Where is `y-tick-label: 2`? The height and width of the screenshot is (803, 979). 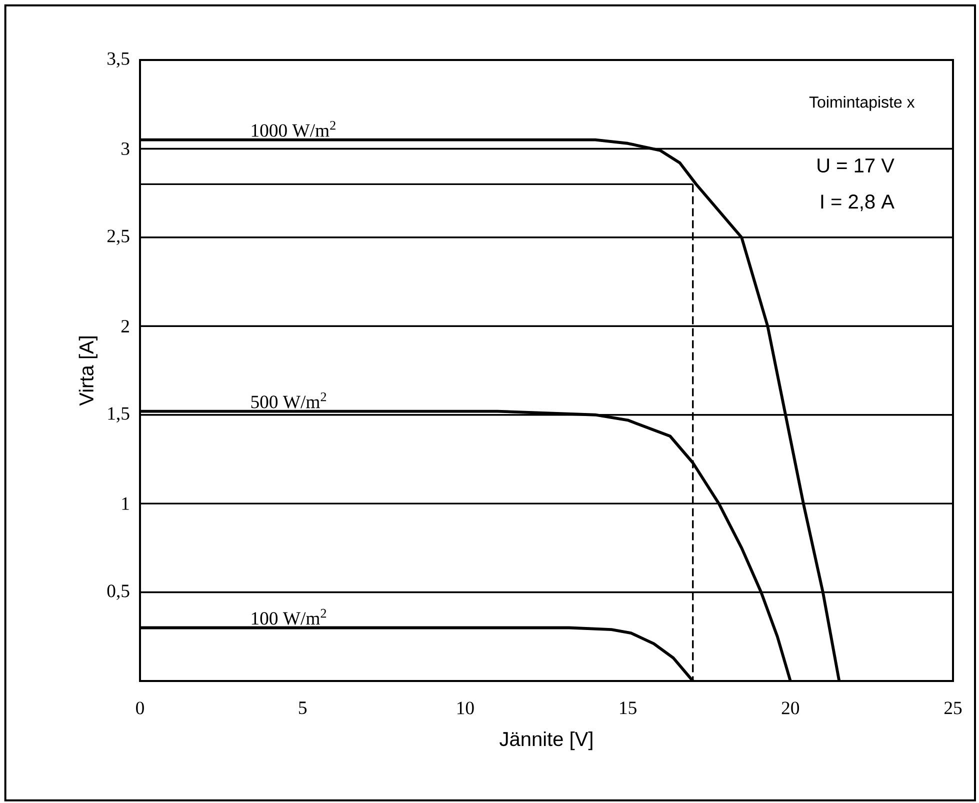 y-tick-label: 2 is located at coordinates (125, 326).